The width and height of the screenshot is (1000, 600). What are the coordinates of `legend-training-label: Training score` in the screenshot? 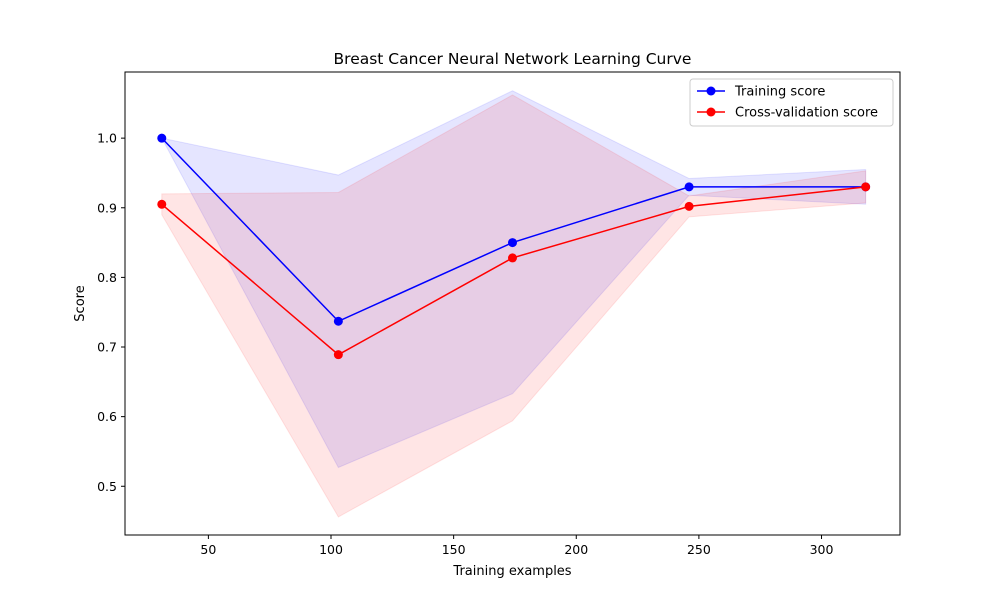 It's located at (779, 92).